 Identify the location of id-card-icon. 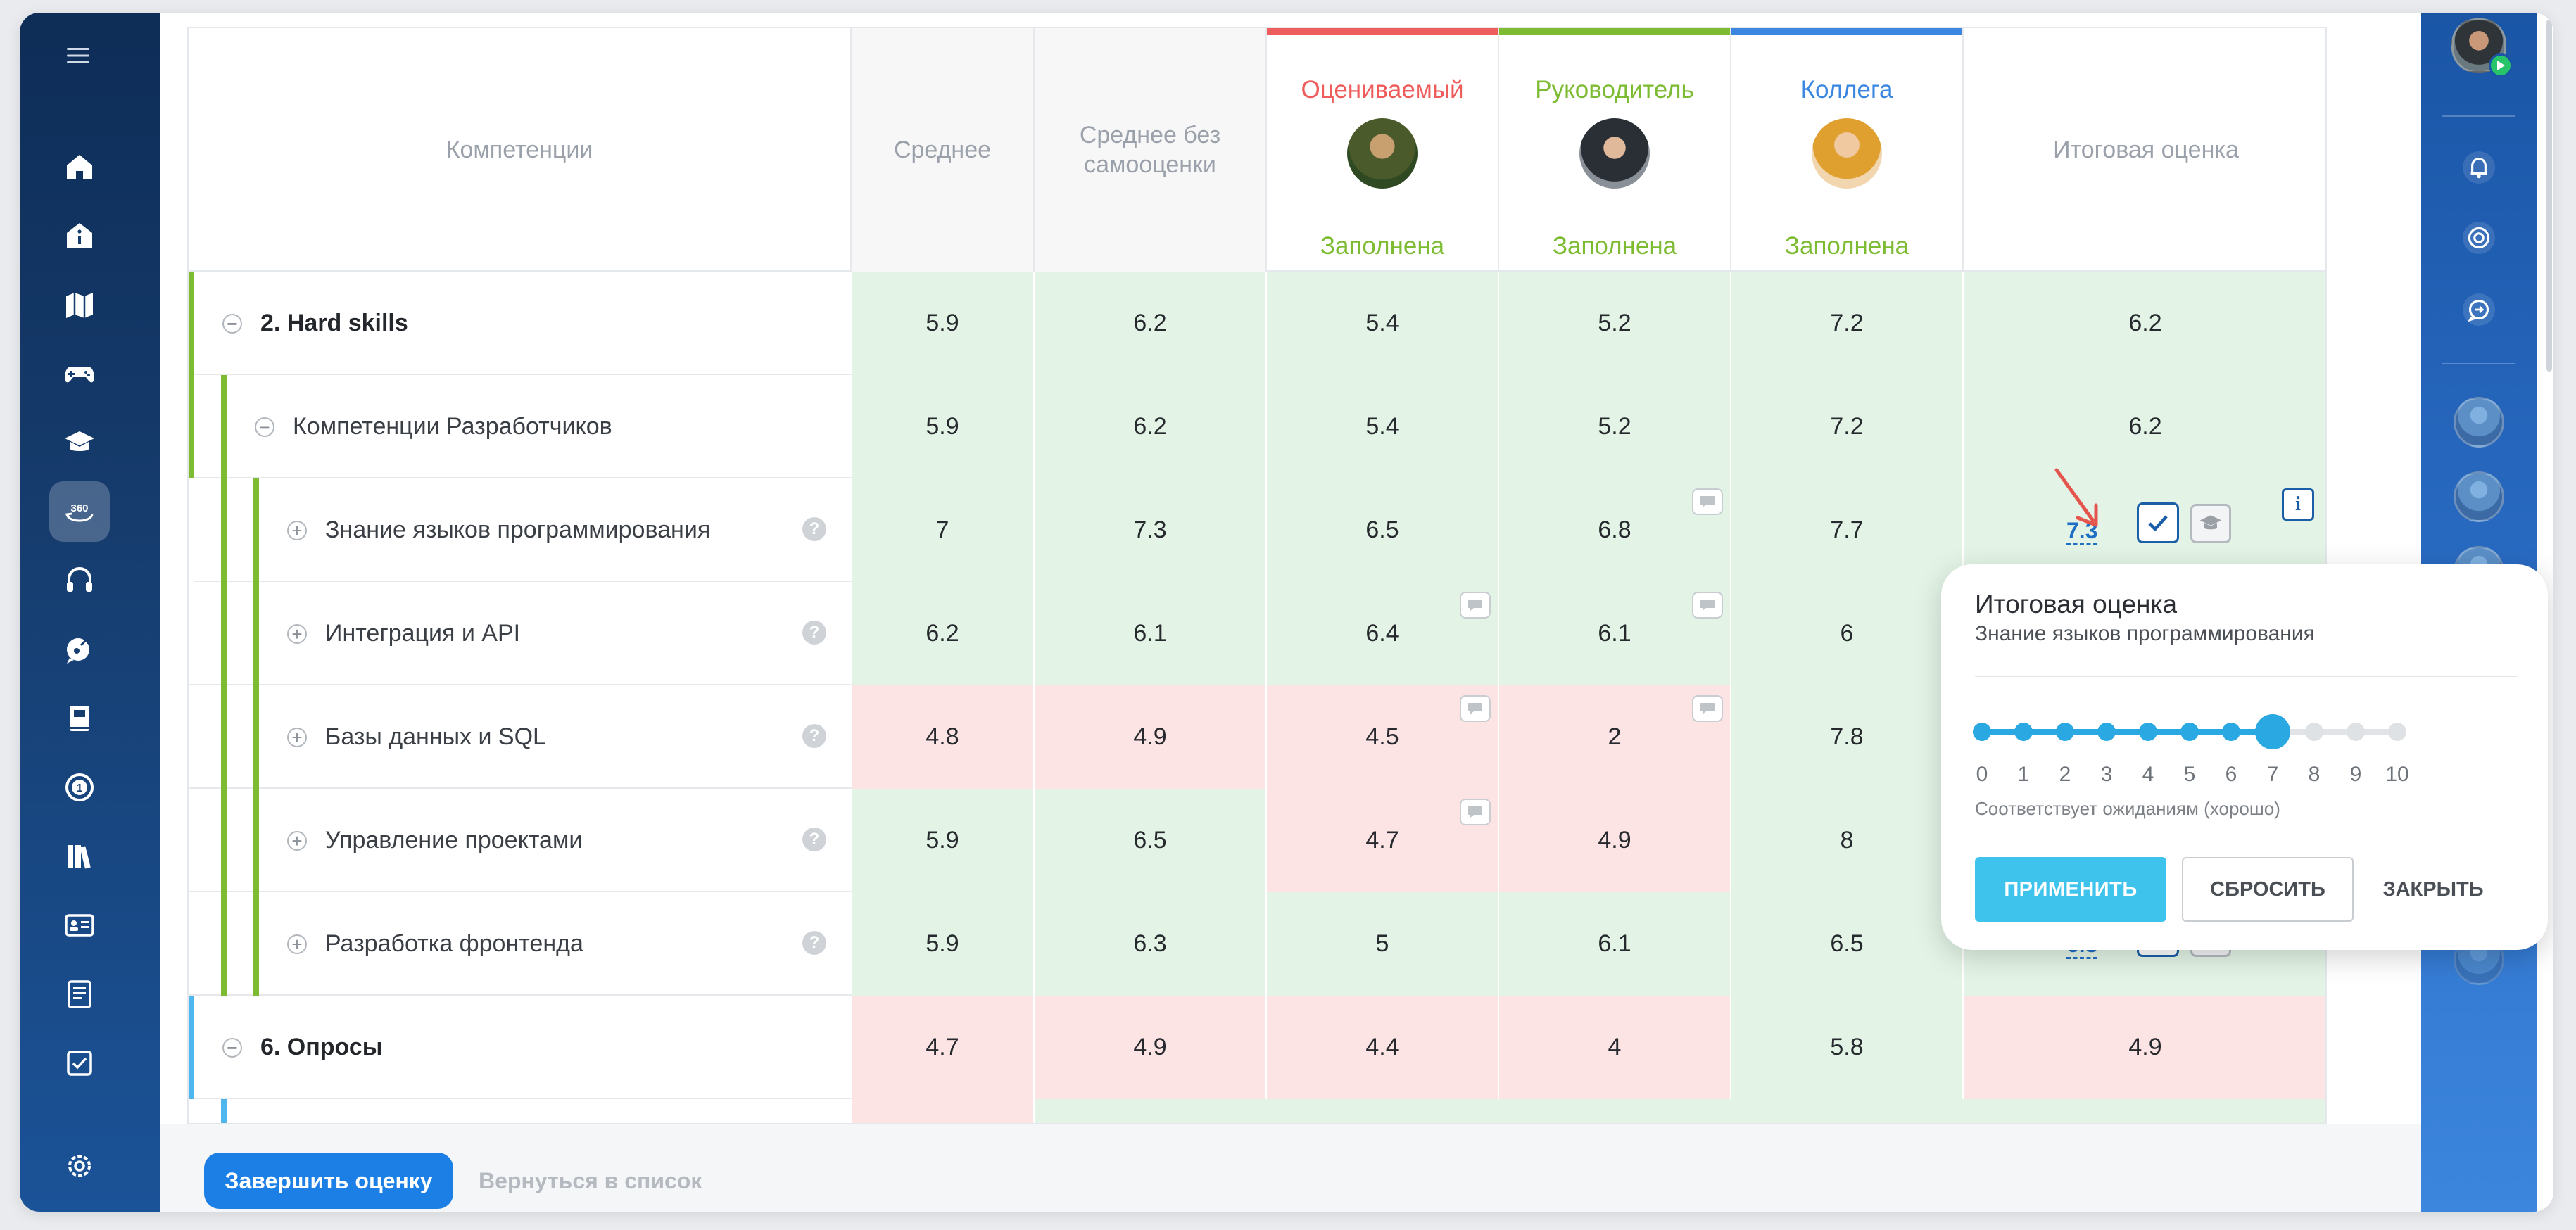
(79, 925).